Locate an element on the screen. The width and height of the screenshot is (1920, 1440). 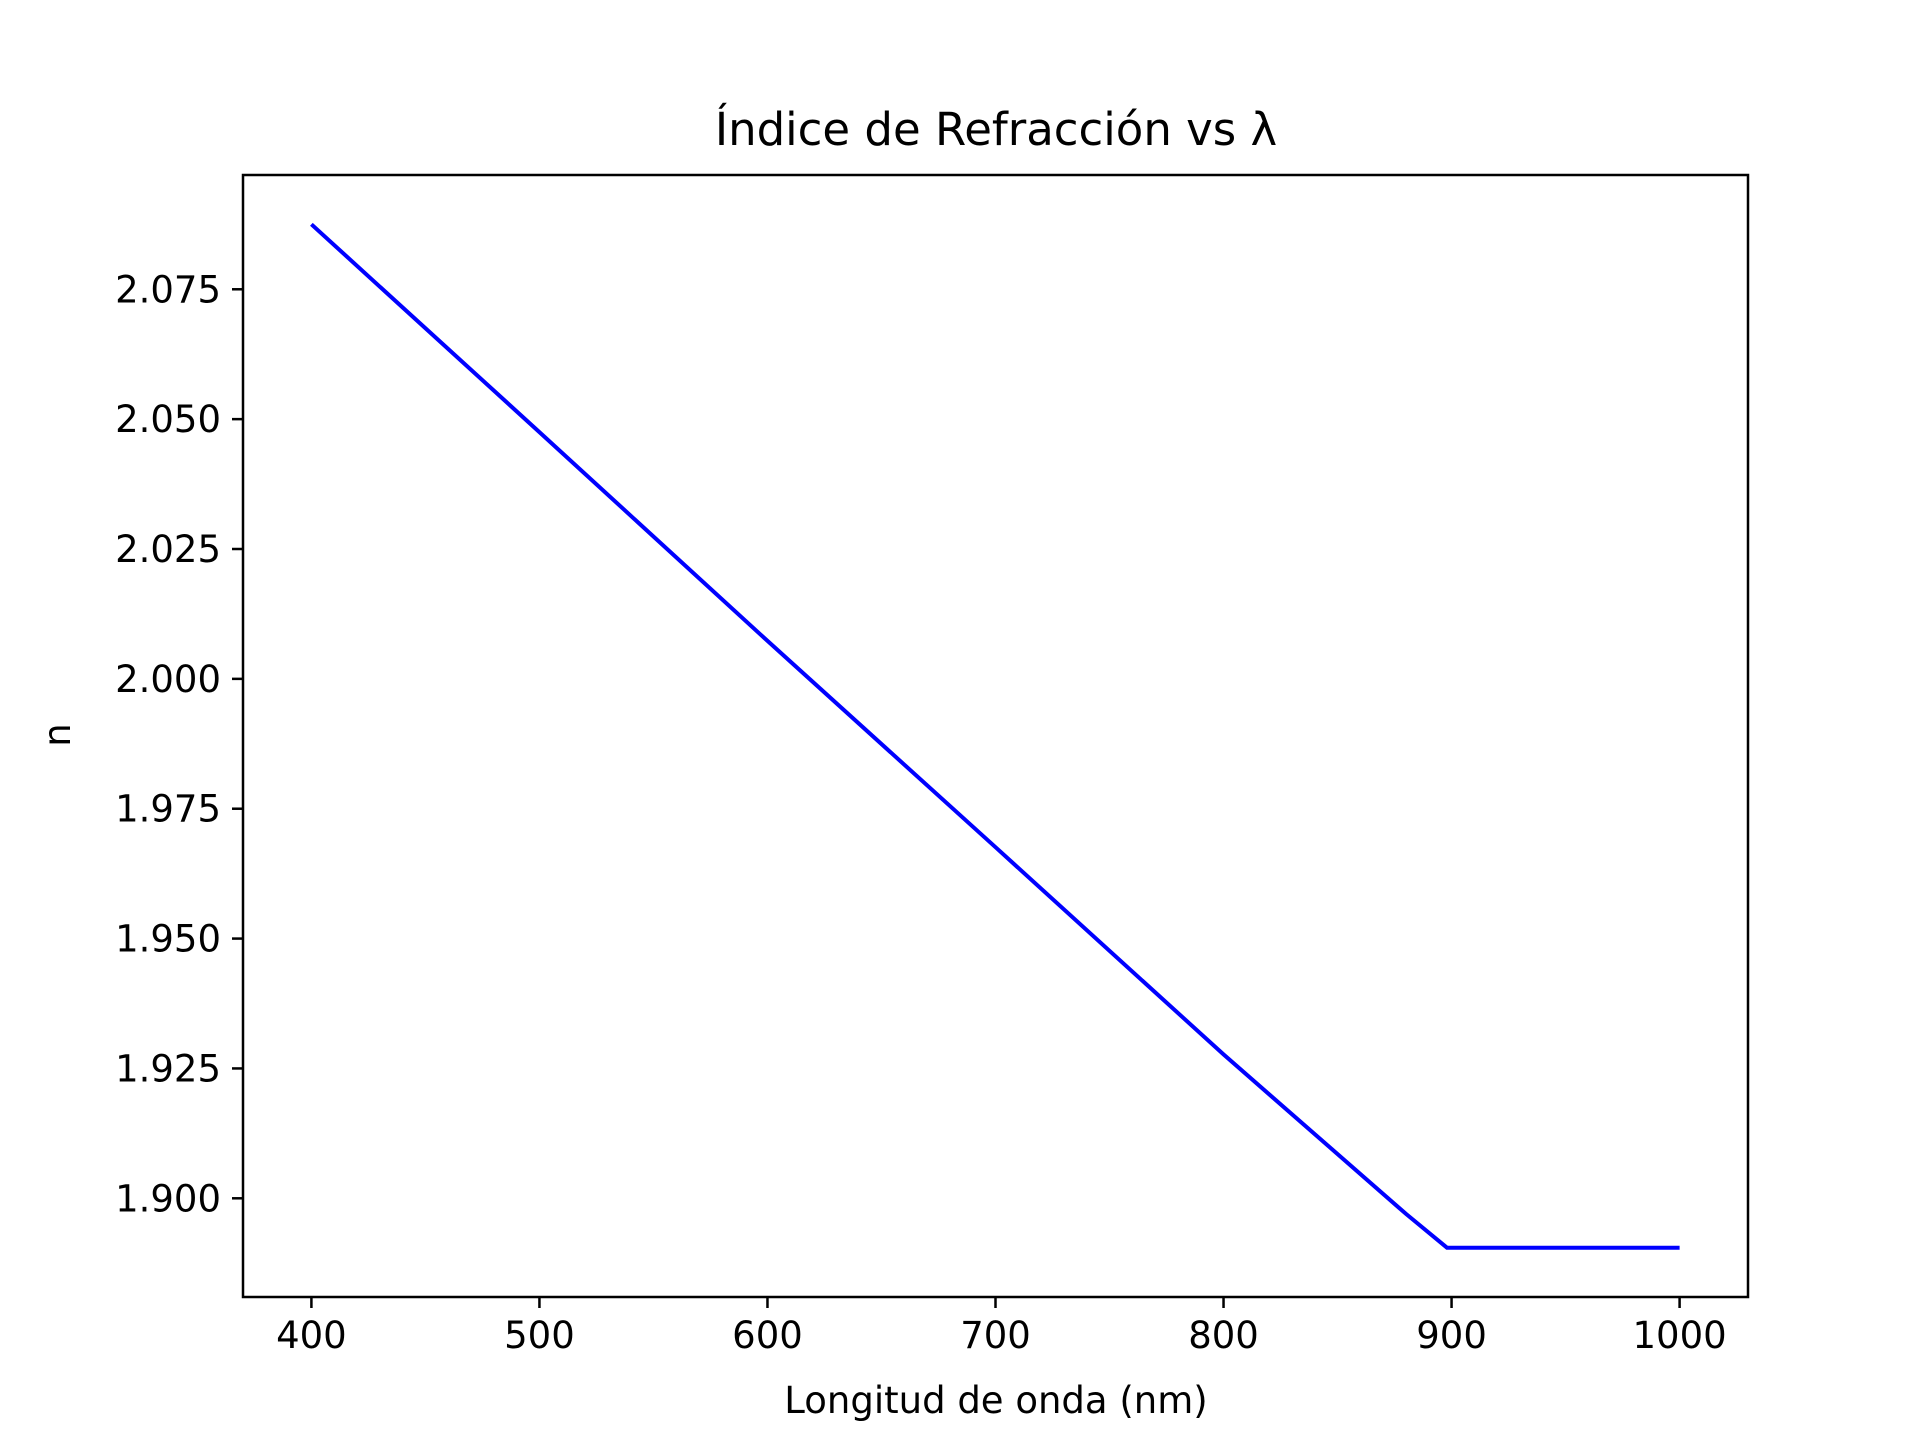
x-axis: 400 500 600 700 800 900 1000 is located at coordinates (1001, 1327).